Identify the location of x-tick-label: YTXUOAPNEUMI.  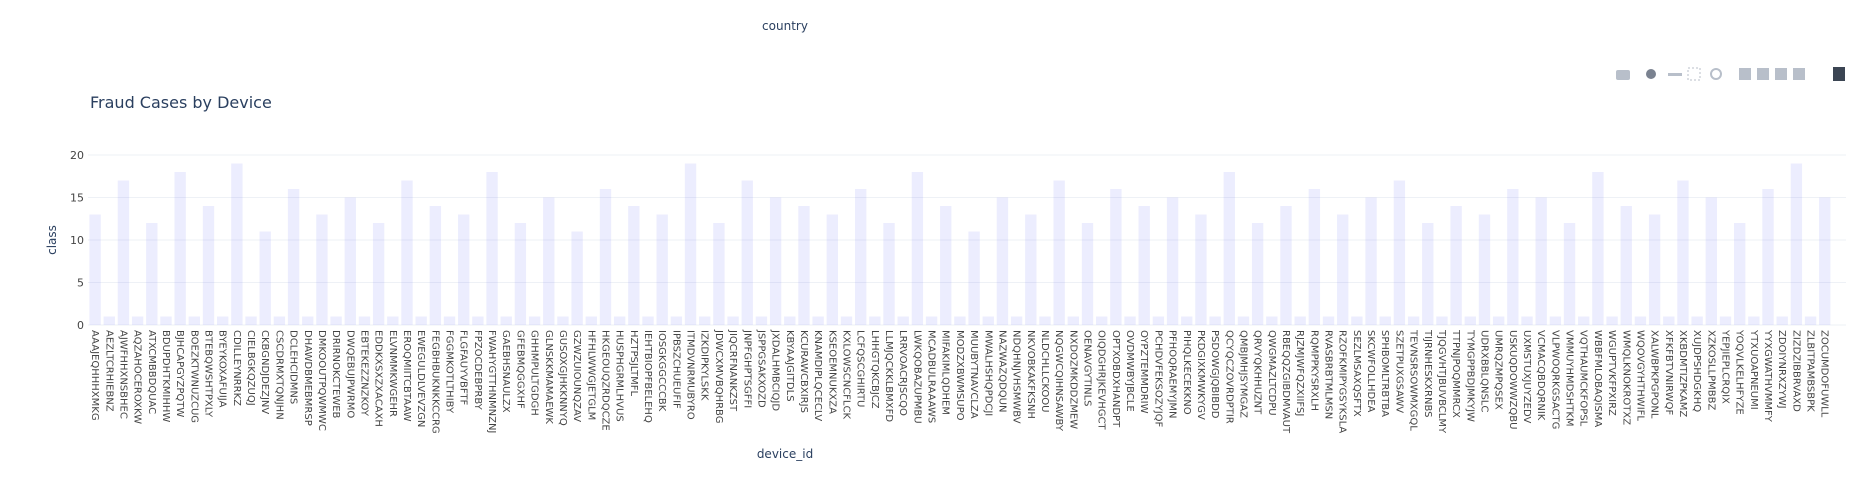
(1753, 369).